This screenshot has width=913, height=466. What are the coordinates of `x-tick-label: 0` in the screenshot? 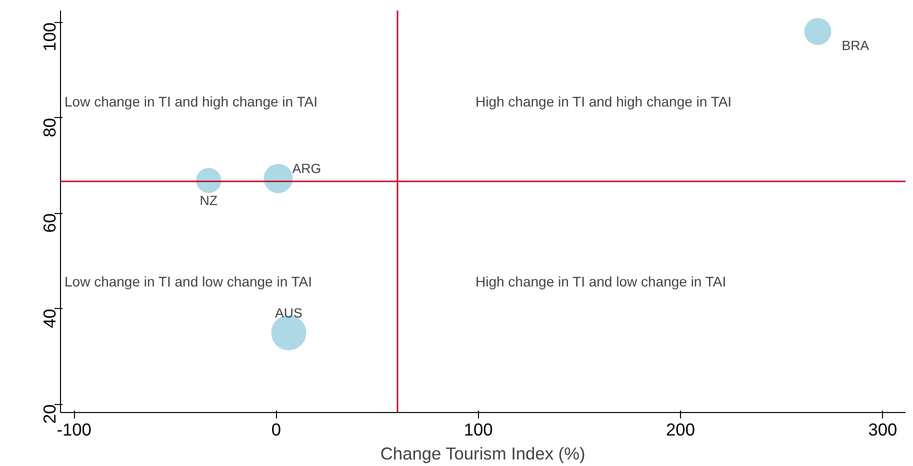 It's located at (276, 430).